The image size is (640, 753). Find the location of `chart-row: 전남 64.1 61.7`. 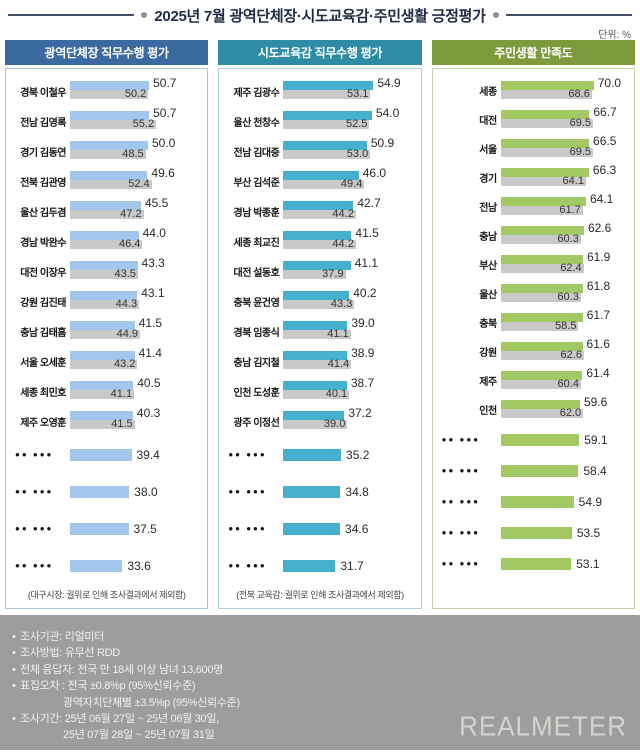

chart-row: 전남 64.1 61.7 is located at coordinates (534, 206).